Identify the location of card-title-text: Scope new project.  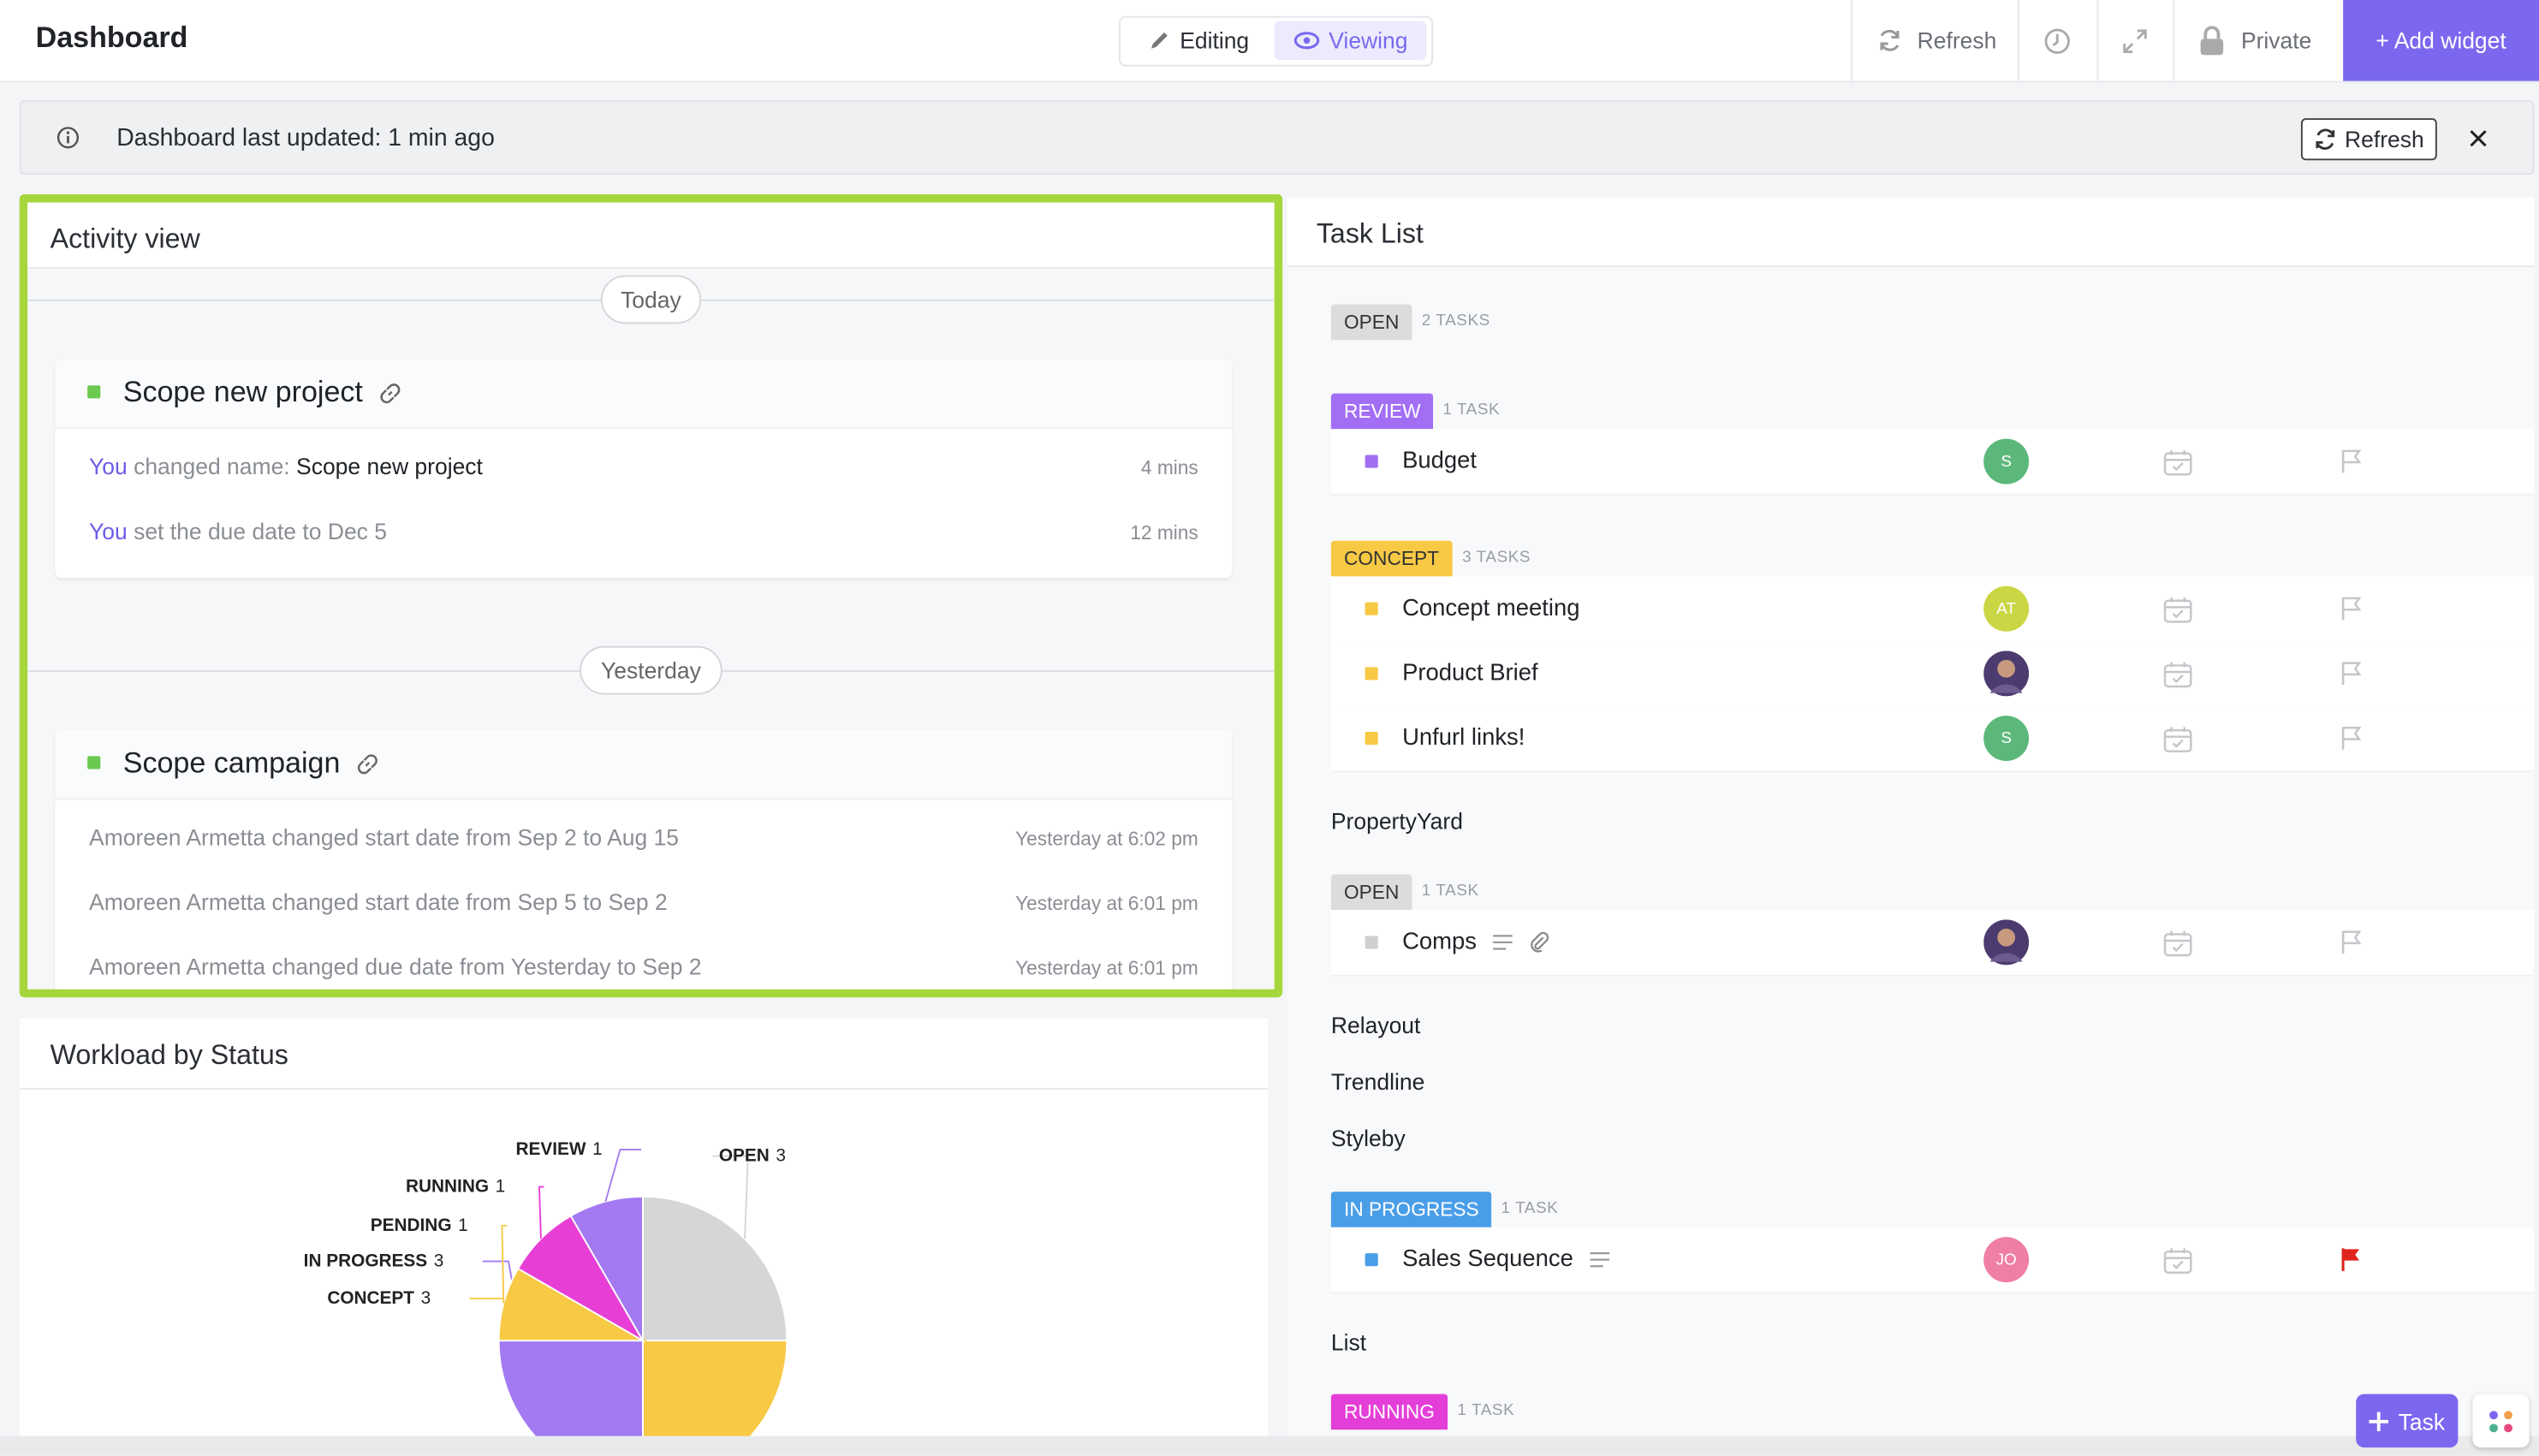
(243, 391).